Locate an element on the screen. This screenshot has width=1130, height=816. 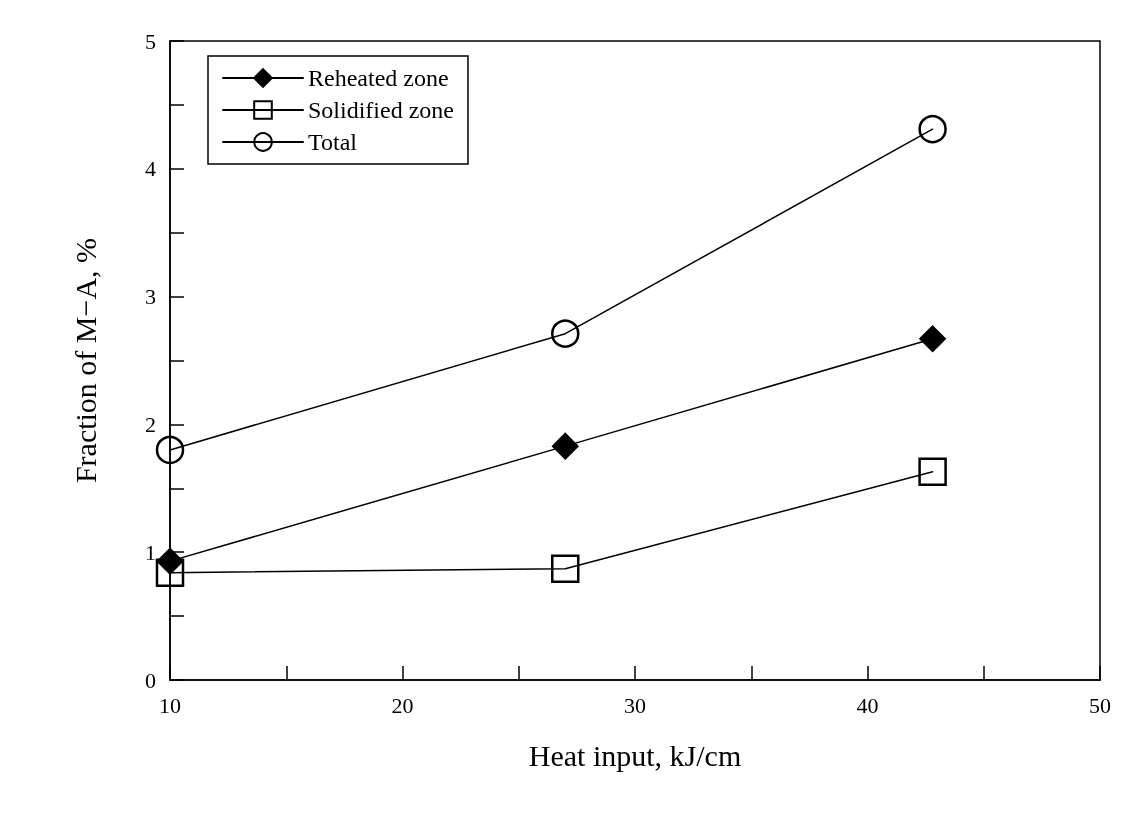
legend-label: Reheated zone is located at coordinates (378, 78).